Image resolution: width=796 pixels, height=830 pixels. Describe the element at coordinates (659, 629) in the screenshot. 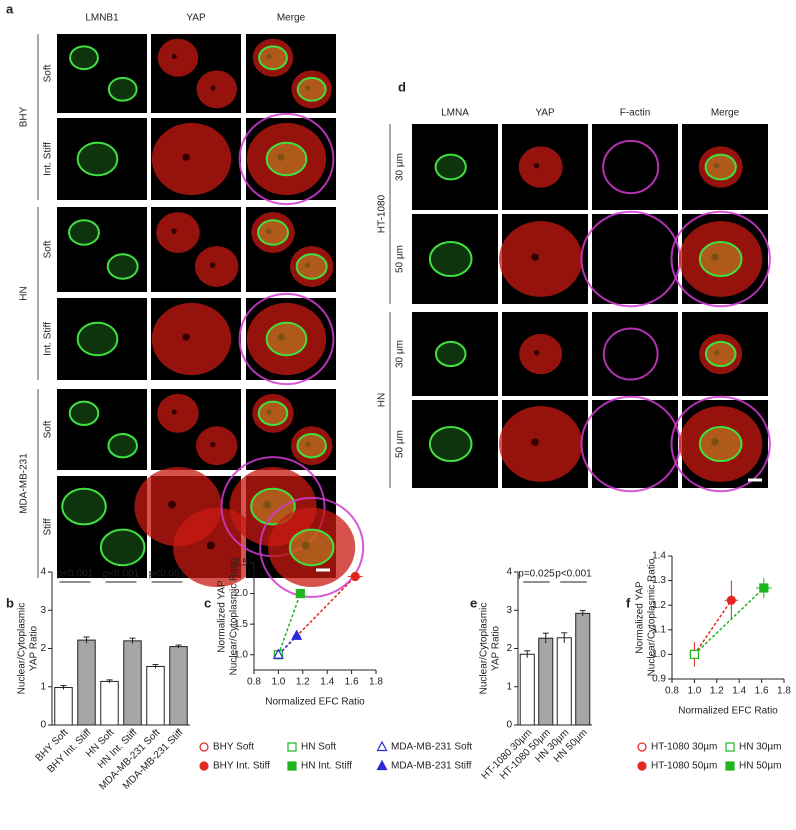

I see `y-tick-label: 1.1` at that location.